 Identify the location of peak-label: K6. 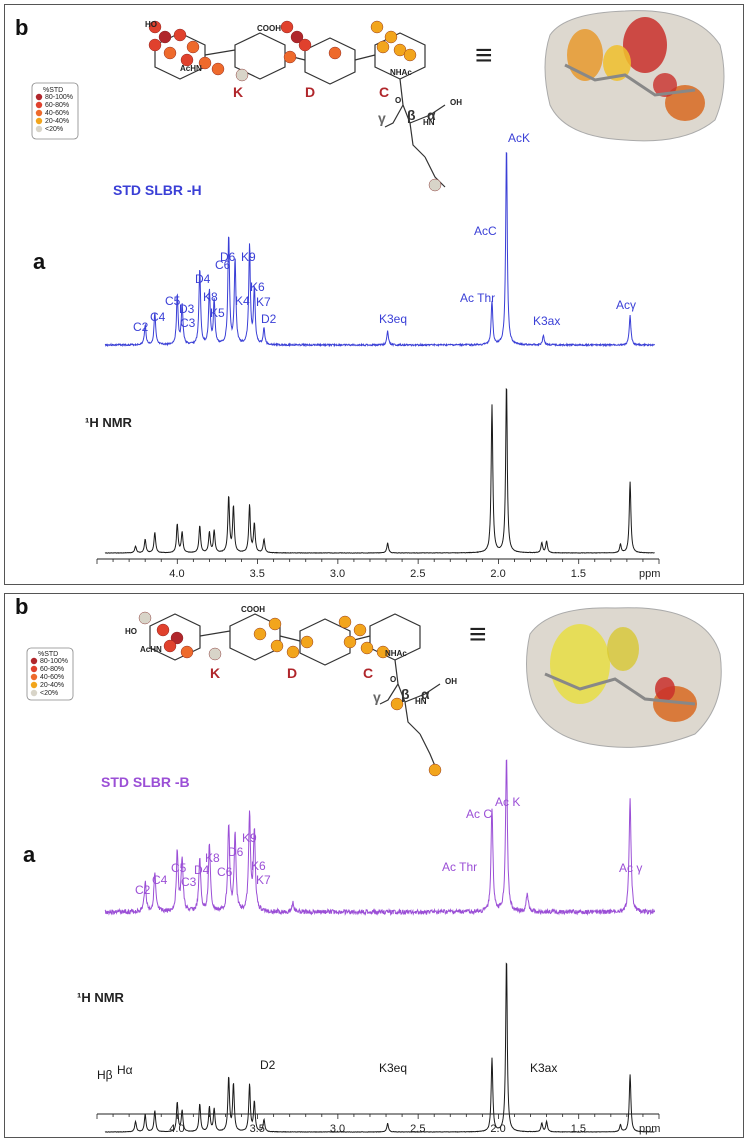
(258, 866).